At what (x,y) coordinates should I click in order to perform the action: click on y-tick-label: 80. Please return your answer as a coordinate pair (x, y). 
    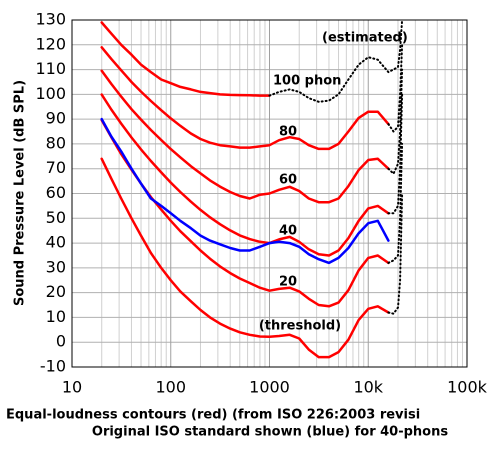
    Looking at the image, I should click on (56, 142).